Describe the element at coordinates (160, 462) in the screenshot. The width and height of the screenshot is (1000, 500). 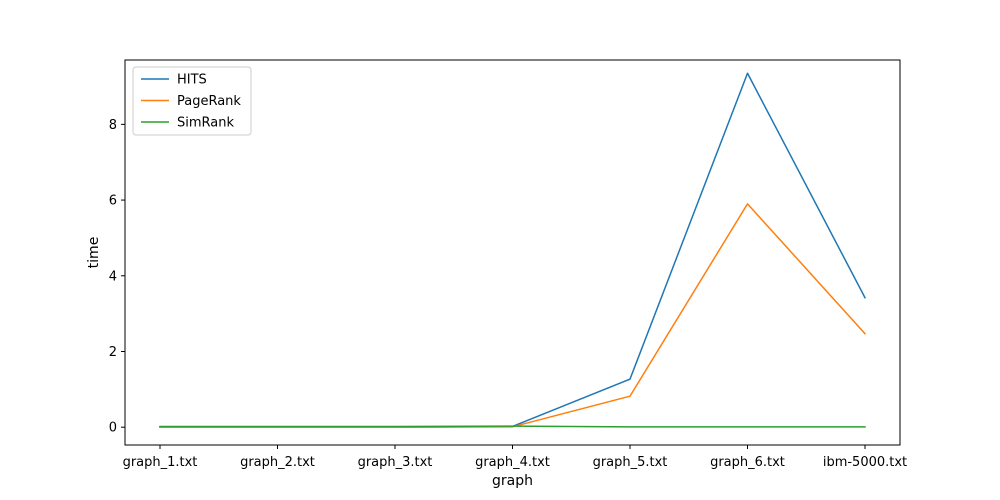
I see `x-tick-label: graph_1.txt` at that location.